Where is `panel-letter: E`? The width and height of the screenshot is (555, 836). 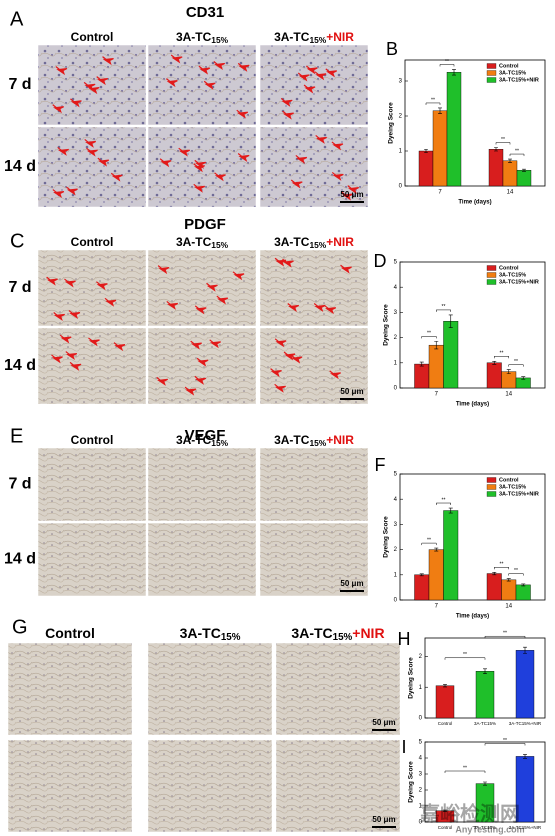
panel-letter: E is located at coordinates (16, 436).